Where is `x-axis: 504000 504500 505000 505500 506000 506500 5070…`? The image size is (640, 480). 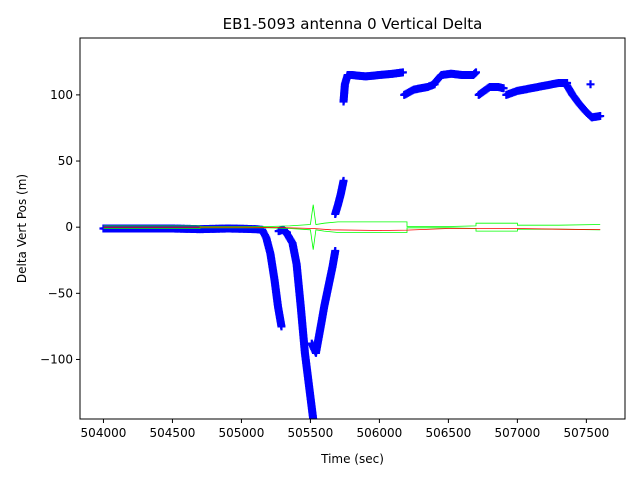 x-axis: 504000 504500 505000 505500 506000 506500 5070… is located at coordinates (345, 429).